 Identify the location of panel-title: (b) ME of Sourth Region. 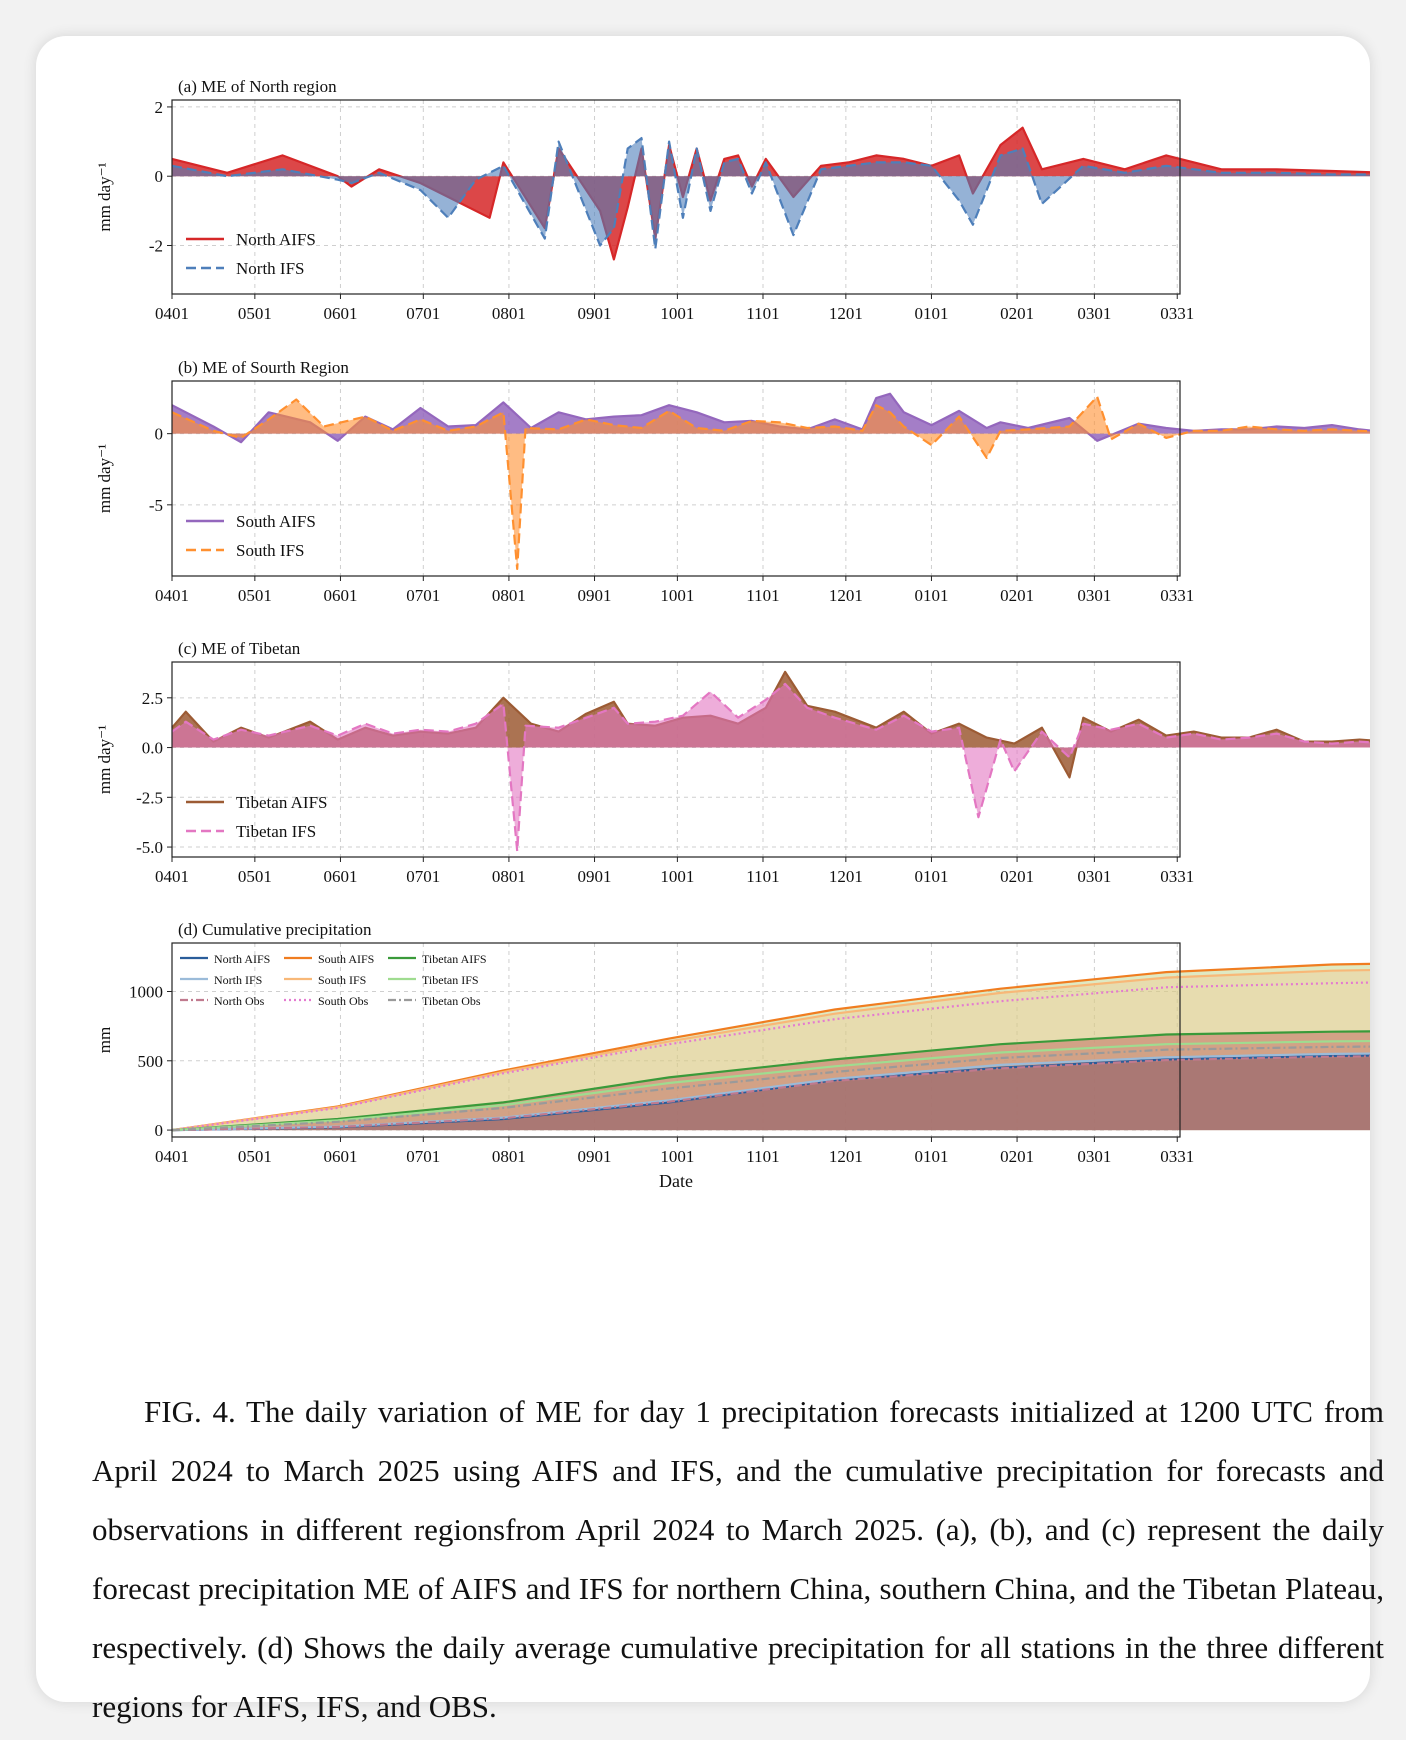
(263, 367).